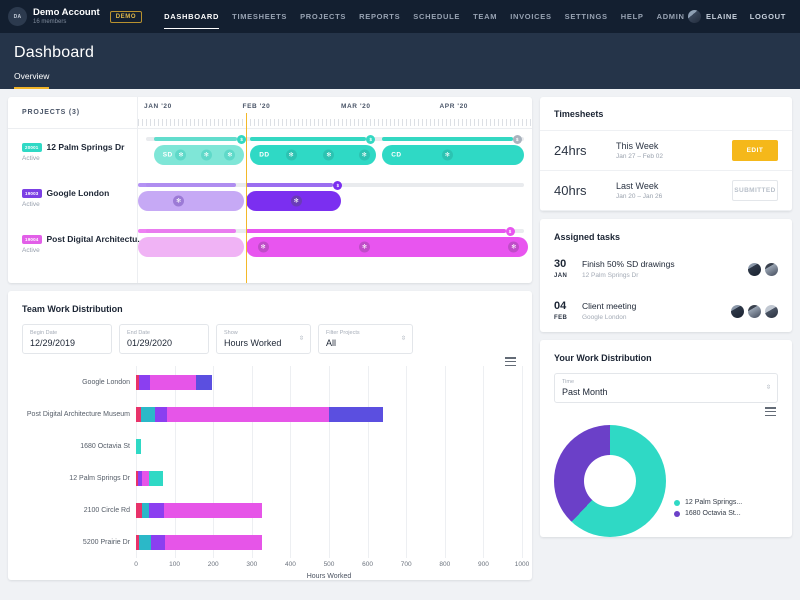  What do you see at coordinates (72, 309) in the screenshot?
I see `team-work-title: Team Work Distribution` at bounding box center [72, 309].